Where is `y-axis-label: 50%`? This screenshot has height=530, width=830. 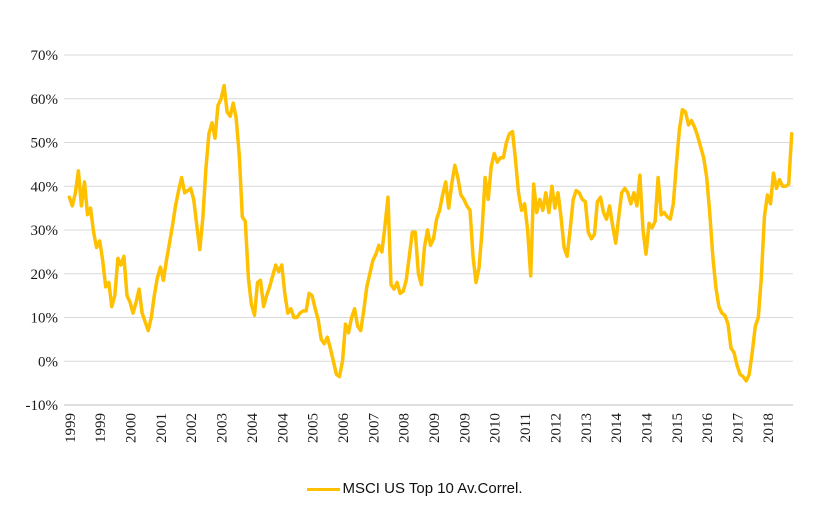
y-axis-label: 50% is located at coordinates (45, 144).